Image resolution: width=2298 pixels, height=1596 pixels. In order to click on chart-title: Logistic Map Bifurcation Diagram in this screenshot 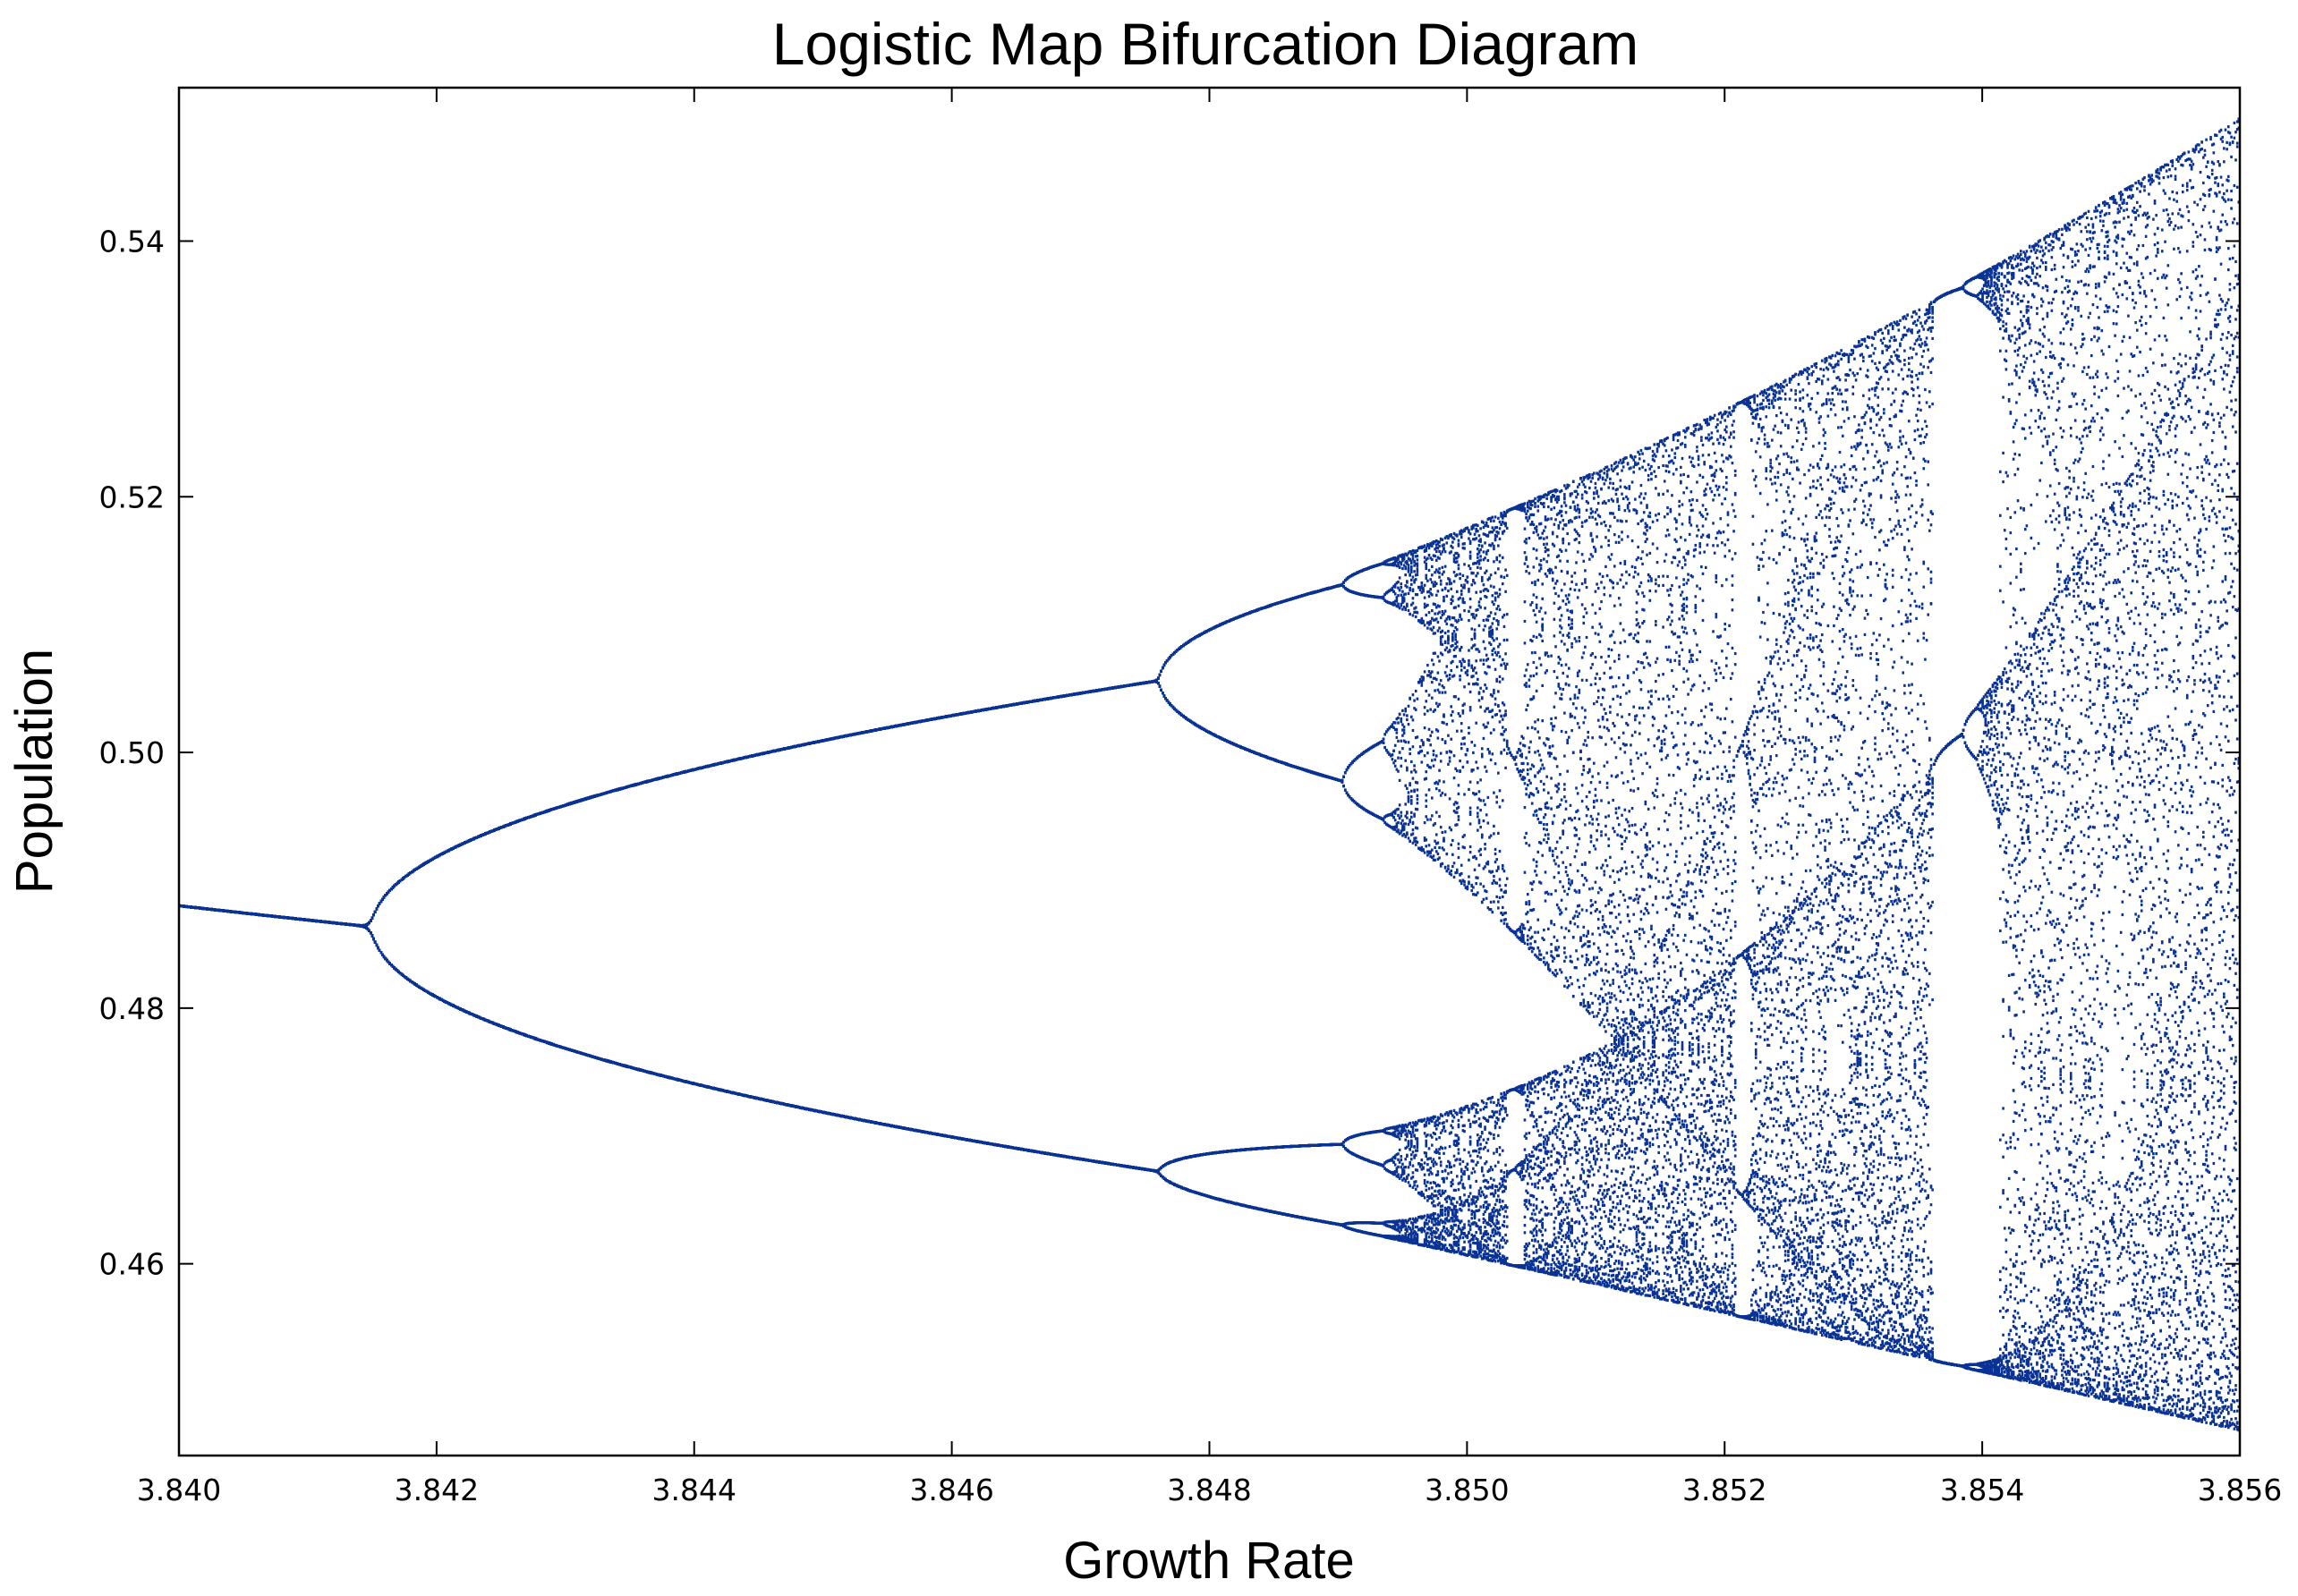, I will do `click(1205, 44)`.